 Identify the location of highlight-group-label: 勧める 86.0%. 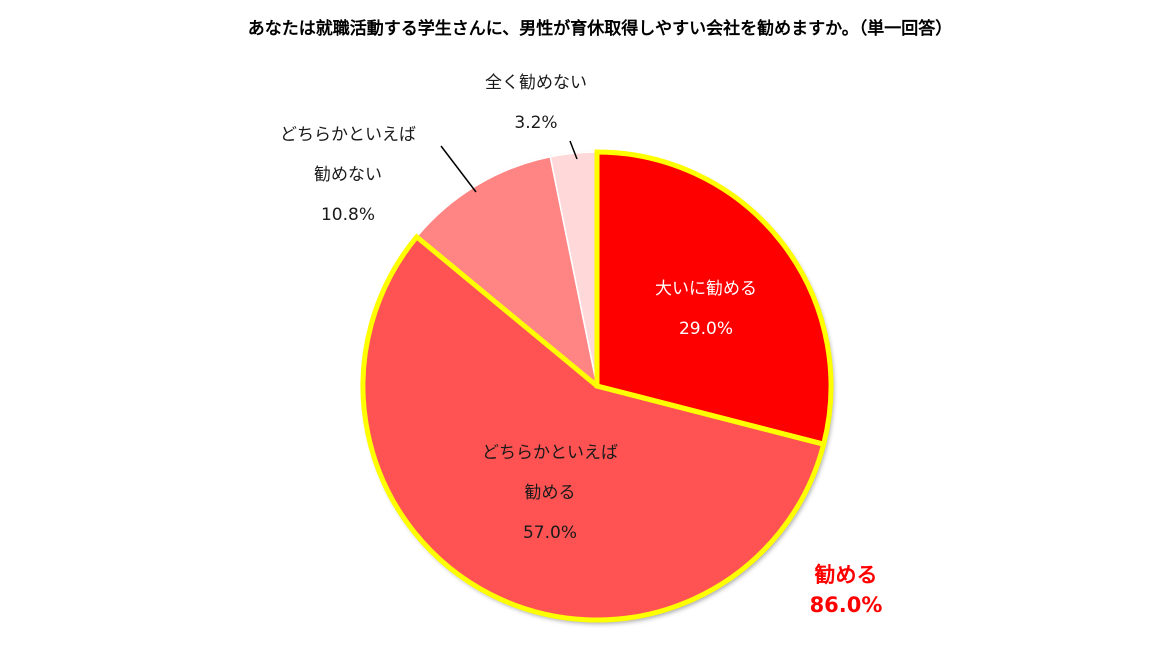
(846, 590).